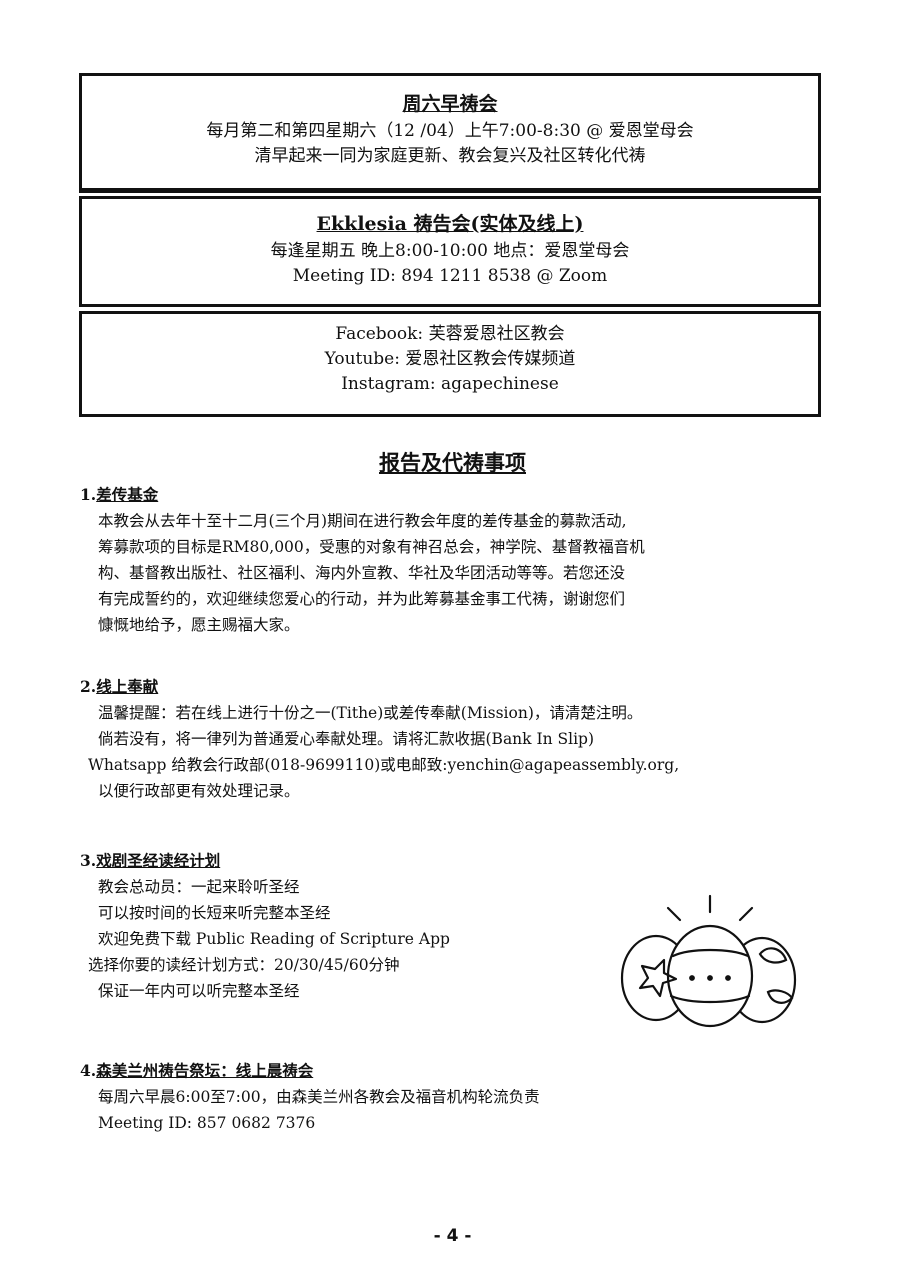 The width and height of the screenshot is (905, 1280). What do you see at coordinates (199, 625) in the screenshot?
I see `announcement-line: 慷慨地给予，愿主赐福大家。` at bounding box center [199, 625].